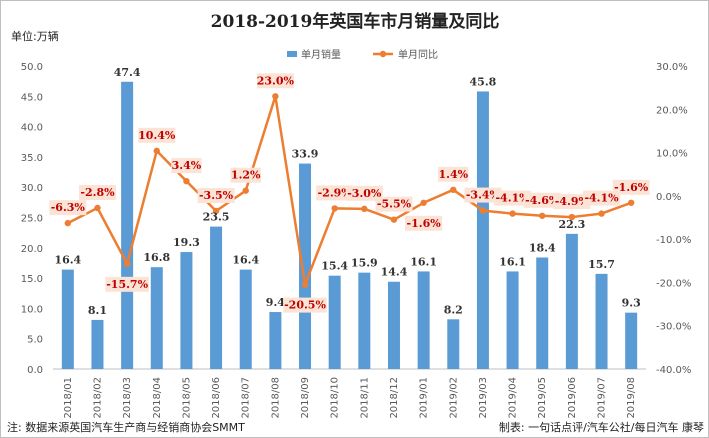 This screenshot has height=438, width=709. What do you see at coordinates (32, 279) in the screenshot?
I see `y-left-tick-label: 15.0` at bounding box center [32, 279].